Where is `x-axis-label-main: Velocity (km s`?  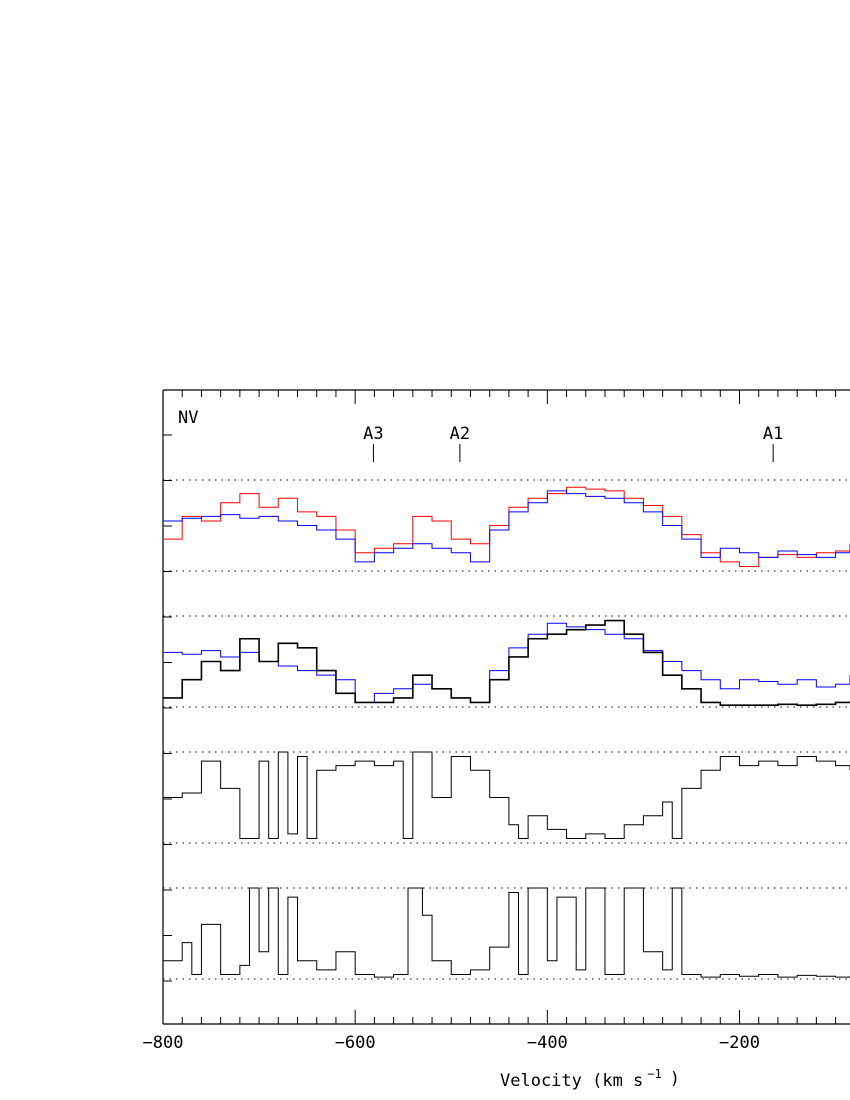 x-axis-label-main: Velocity (km s is located at coordinates (571, 1081).